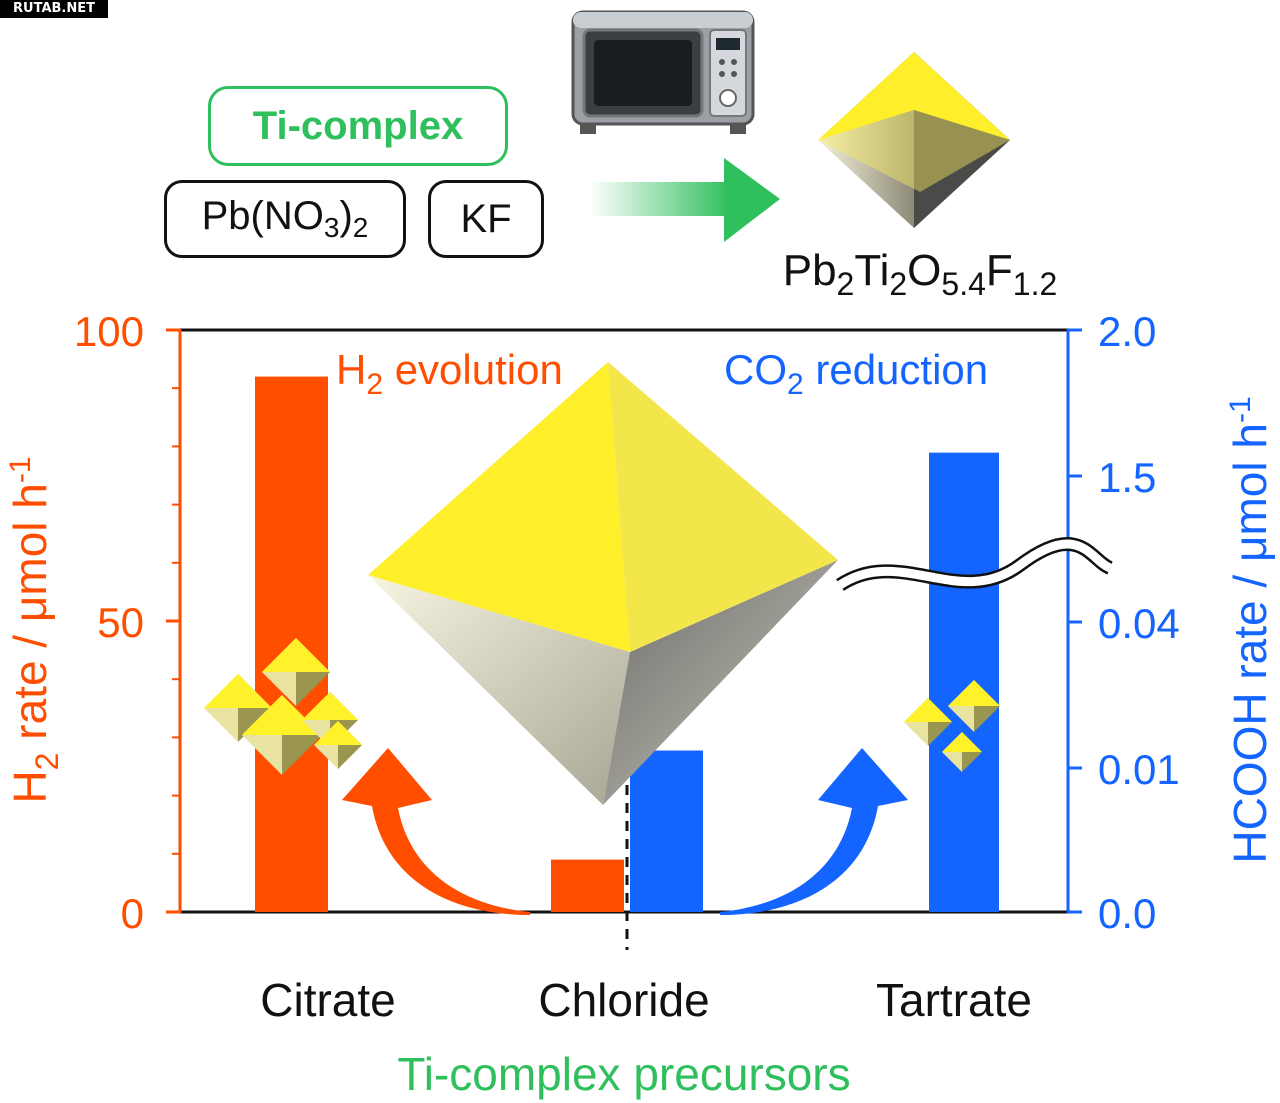 The height and width of the screenshot is (1103, 1280). What do you see at coordinates (1139, 769) in the screenshot?
I see `right-tick-label: 0.01` at bounding box center [1139, 769].